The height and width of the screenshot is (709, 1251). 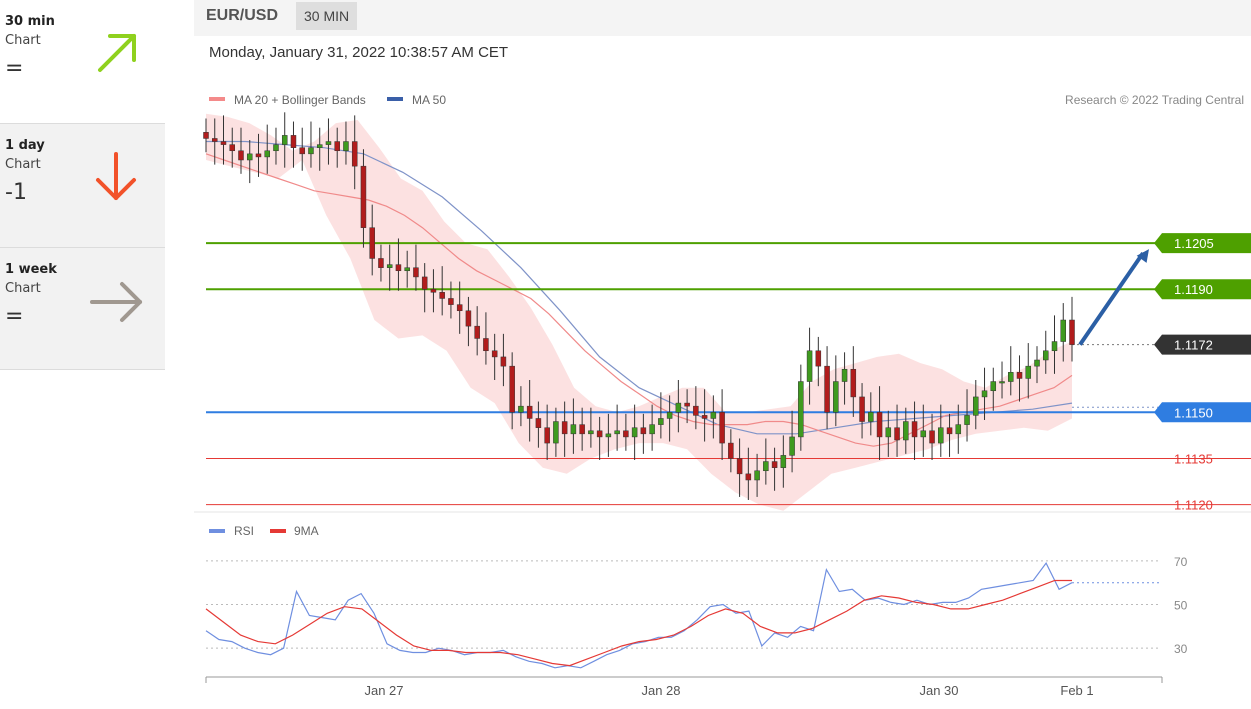 What do you see at coordinates (31, 269) in the screenshot?
I see `sidebar-item-period: 1 week` at bounding box center [31, 269].